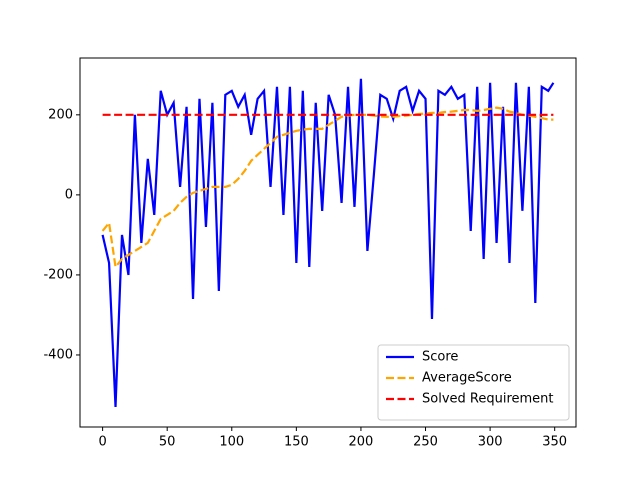  I want to click on x-tick-label: 0, so click(102, 442).